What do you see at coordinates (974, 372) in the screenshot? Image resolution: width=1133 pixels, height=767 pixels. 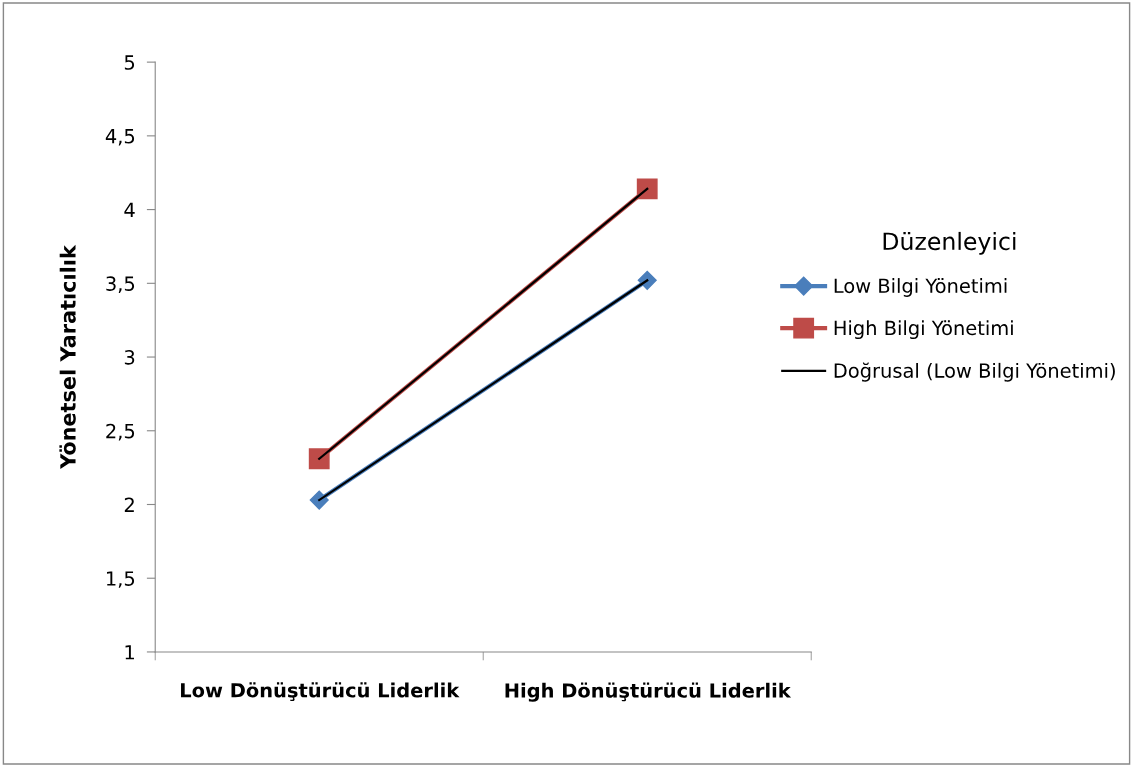 I see `legend-label: Doğrusal (Low Bilgi Yönetimi)` at bounding box center [974, 372].